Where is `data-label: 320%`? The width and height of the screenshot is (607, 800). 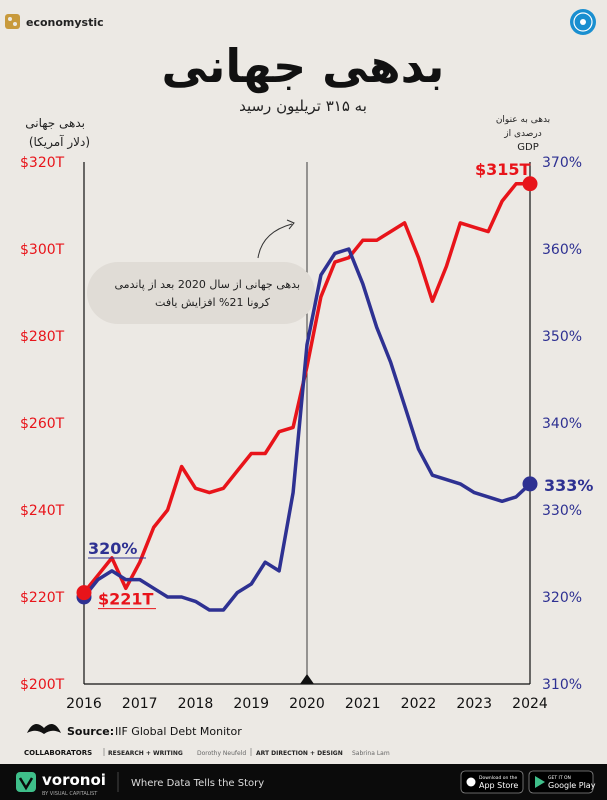 data-label: 320% is located at coordinates (112, 548).